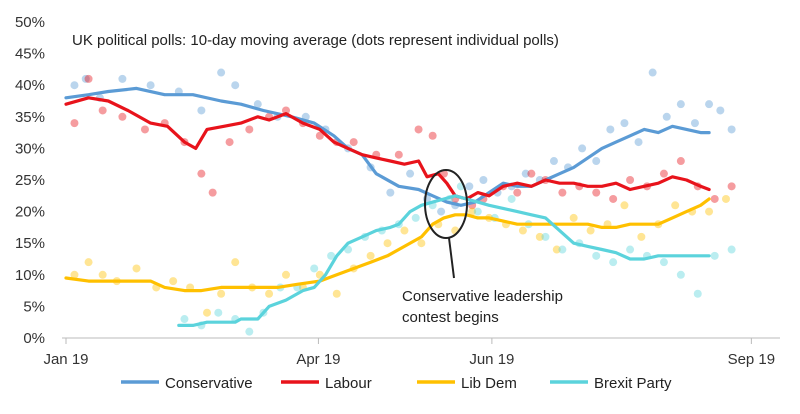 This screenshot has width=800, height=414. What do you see at coordinates (65, 359) in the screenshot?
I see `x-tick-label: Jan 19` at bounding box center [65, 359].